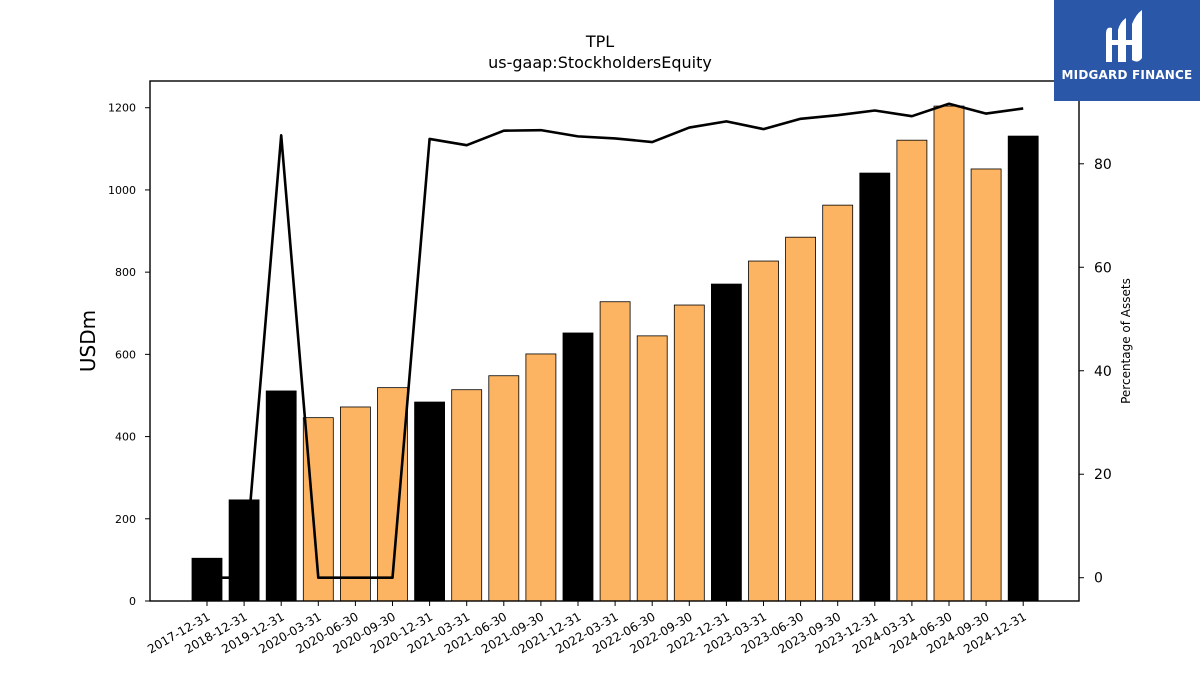  I want to click on y2-tick-label: 60, so click(1103, 268).